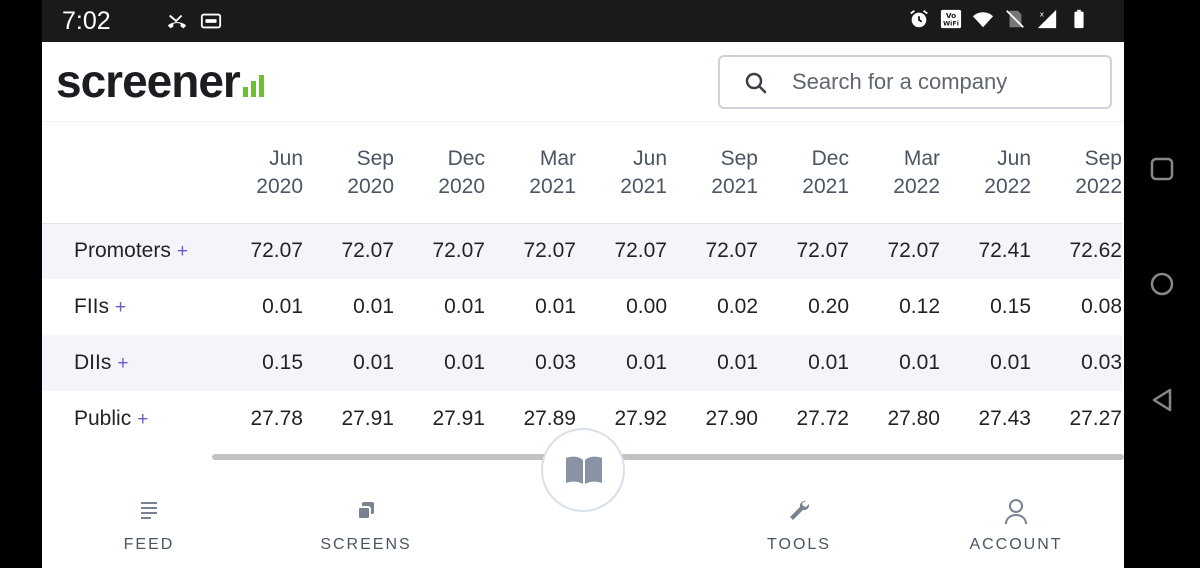  I want to click on nav-tools: TOOLS, so click(799, 525).